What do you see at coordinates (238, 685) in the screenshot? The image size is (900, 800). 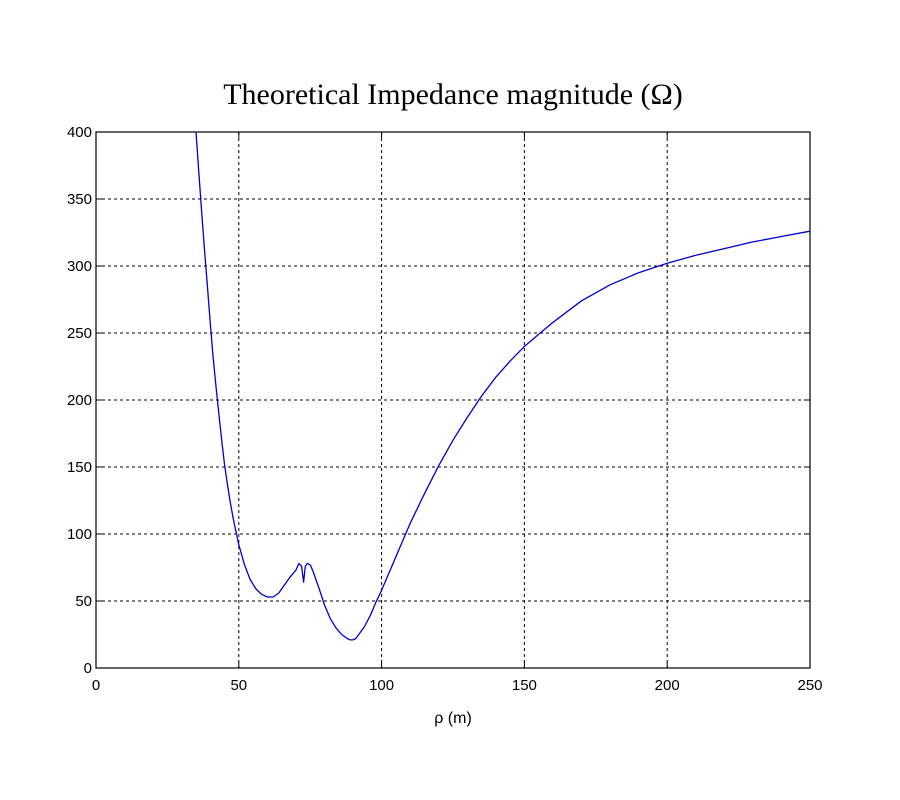 I see `x-tick-label: 50` at bounding box center [238, 685].